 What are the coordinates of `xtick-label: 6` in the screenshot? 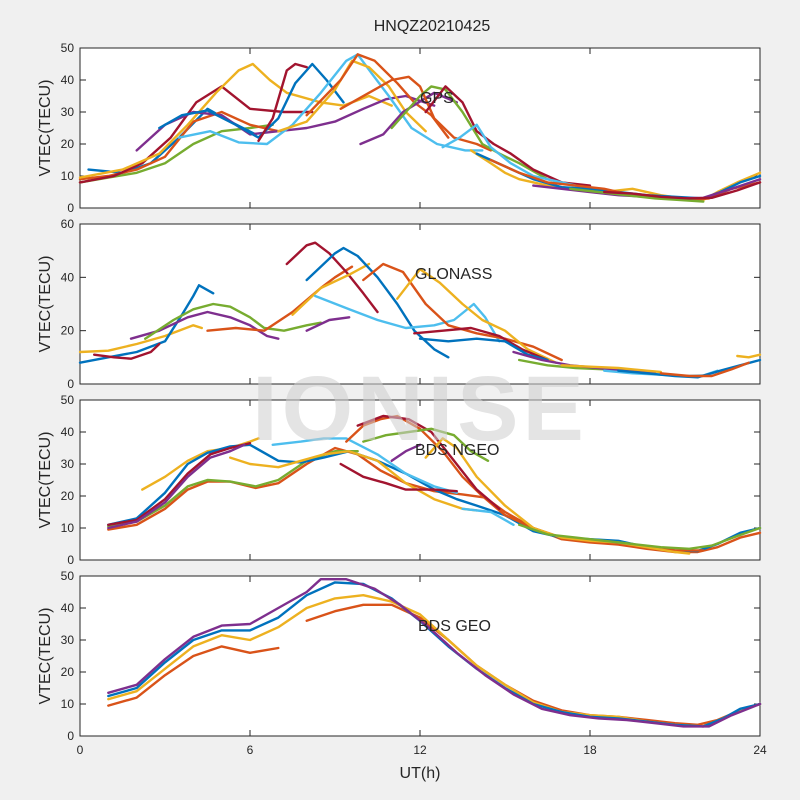 It's located at (250, 750).